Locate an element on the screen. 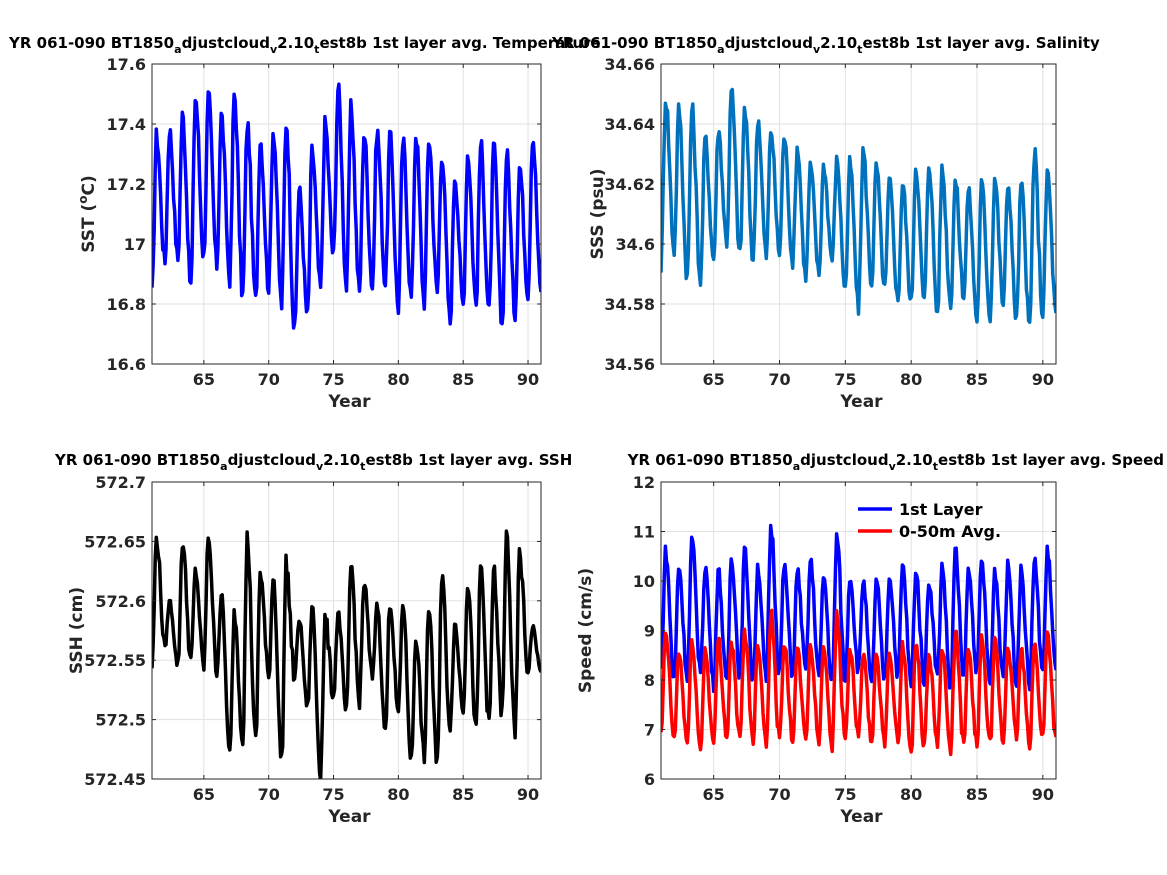 Image resolution: width=1167 pixels, height=875 pixels. y-tick-label: 572.6 is located at coordinates (120, 601).